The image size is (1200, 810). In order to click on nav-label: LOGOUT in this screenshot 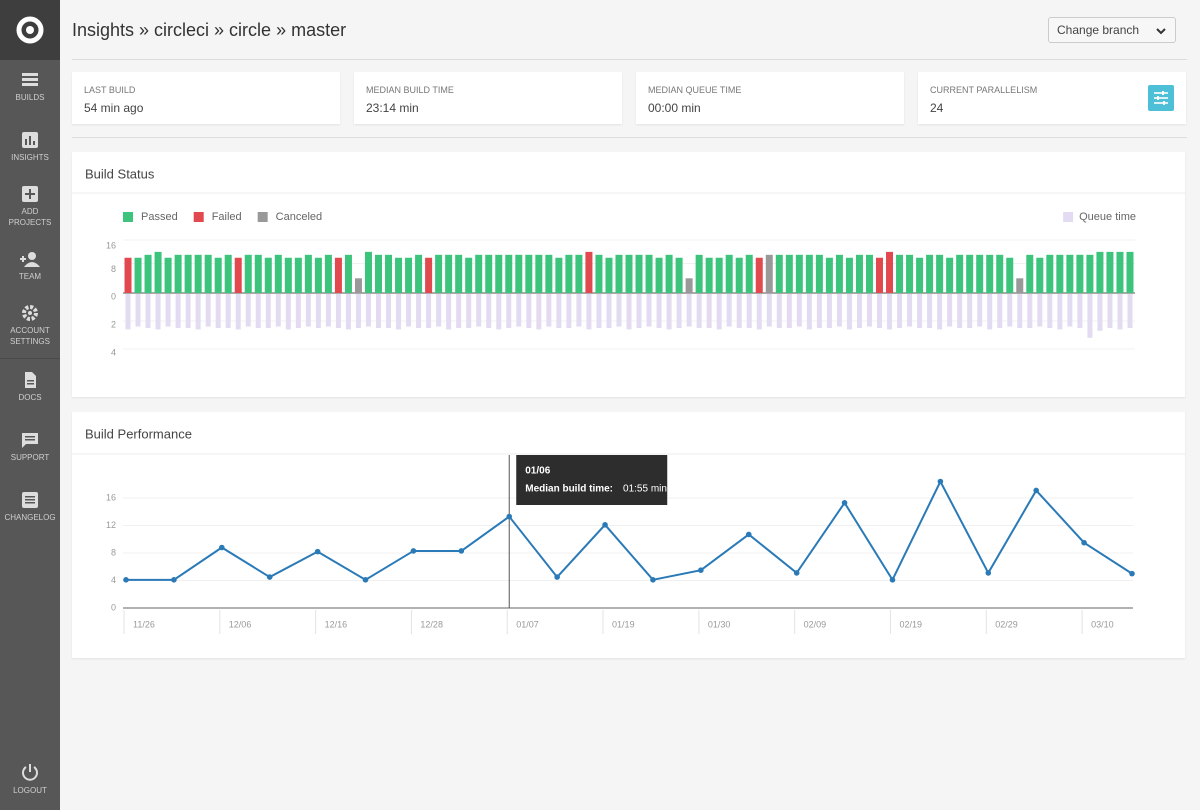, I will do `click(30, 790)`.